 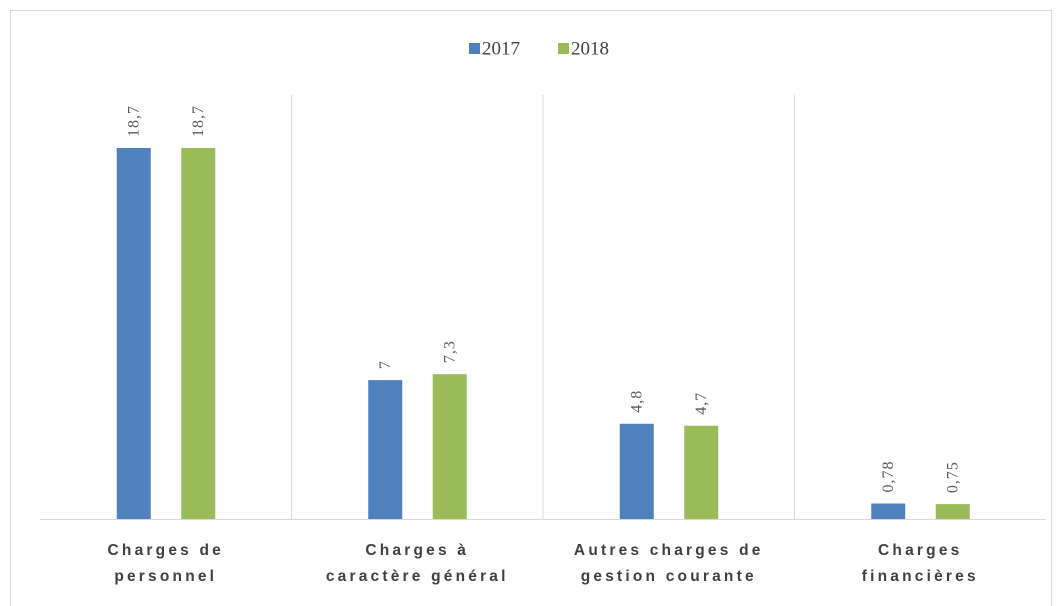 What do you see at coordinates (920, 563) in the screenshot?
I see `x-tick-label: Charges financières` at bounding box center [920, 563].